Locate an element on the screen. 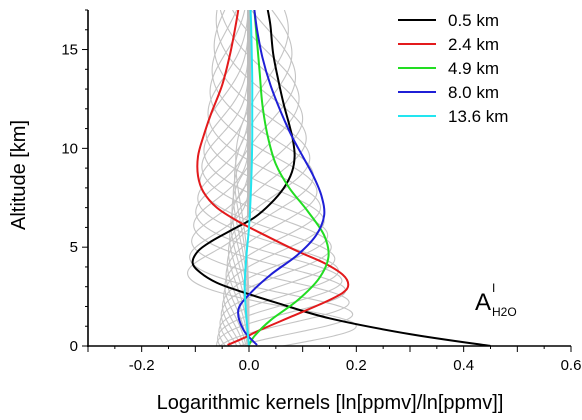 Image resolution: width=582 pixels, height=420 pixels. annotation-subscript: H2O is located at coordinates (504, 312).